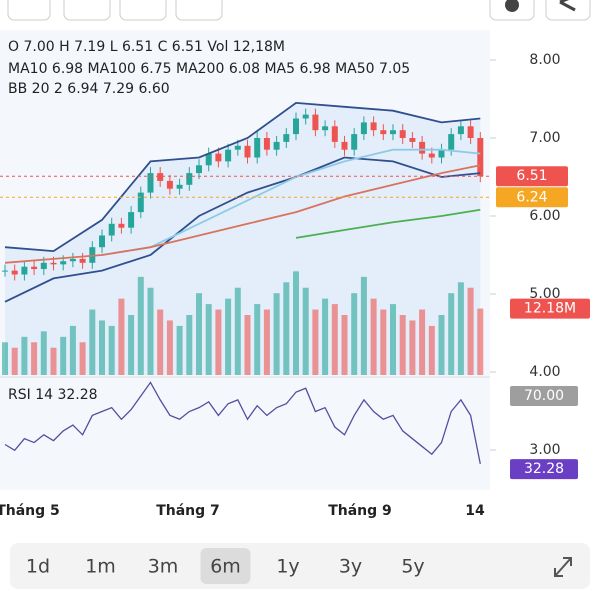 The height and width of the screenshot is (600, 600). Describe the element at coordinates (299, 10) in the screenshot. I see `toolbar` at that location.